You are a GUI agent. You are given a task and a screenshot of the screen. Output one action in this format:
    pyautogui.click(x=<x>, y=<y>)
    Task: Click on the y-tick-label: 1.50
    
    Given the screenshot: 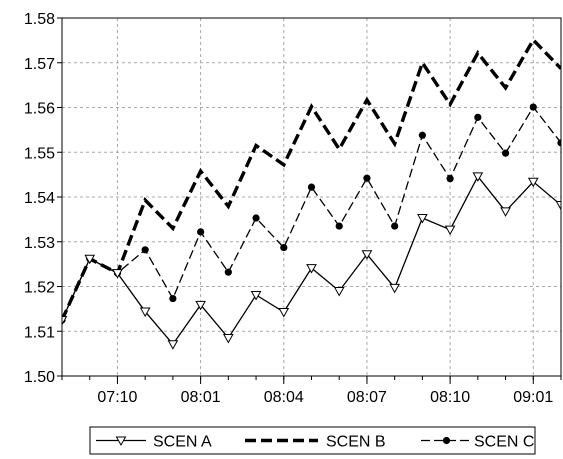 What is the action you would take?
    pyautogui.click(x=39, y=377)
    